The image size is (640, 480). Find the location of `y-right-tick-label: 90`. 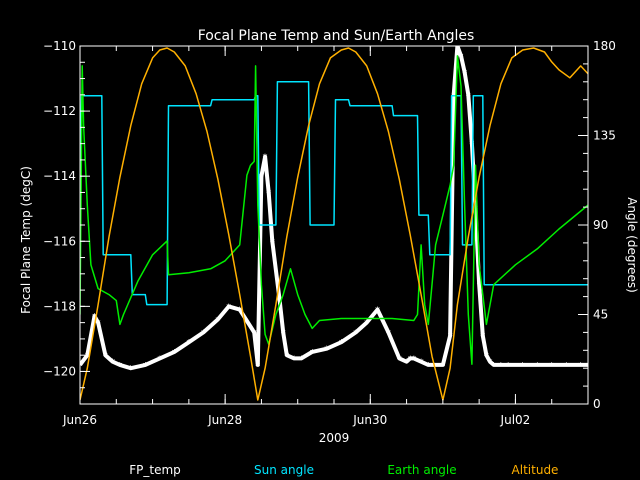

y-right-tick-label: 90 is located at coordinates (600, 225).